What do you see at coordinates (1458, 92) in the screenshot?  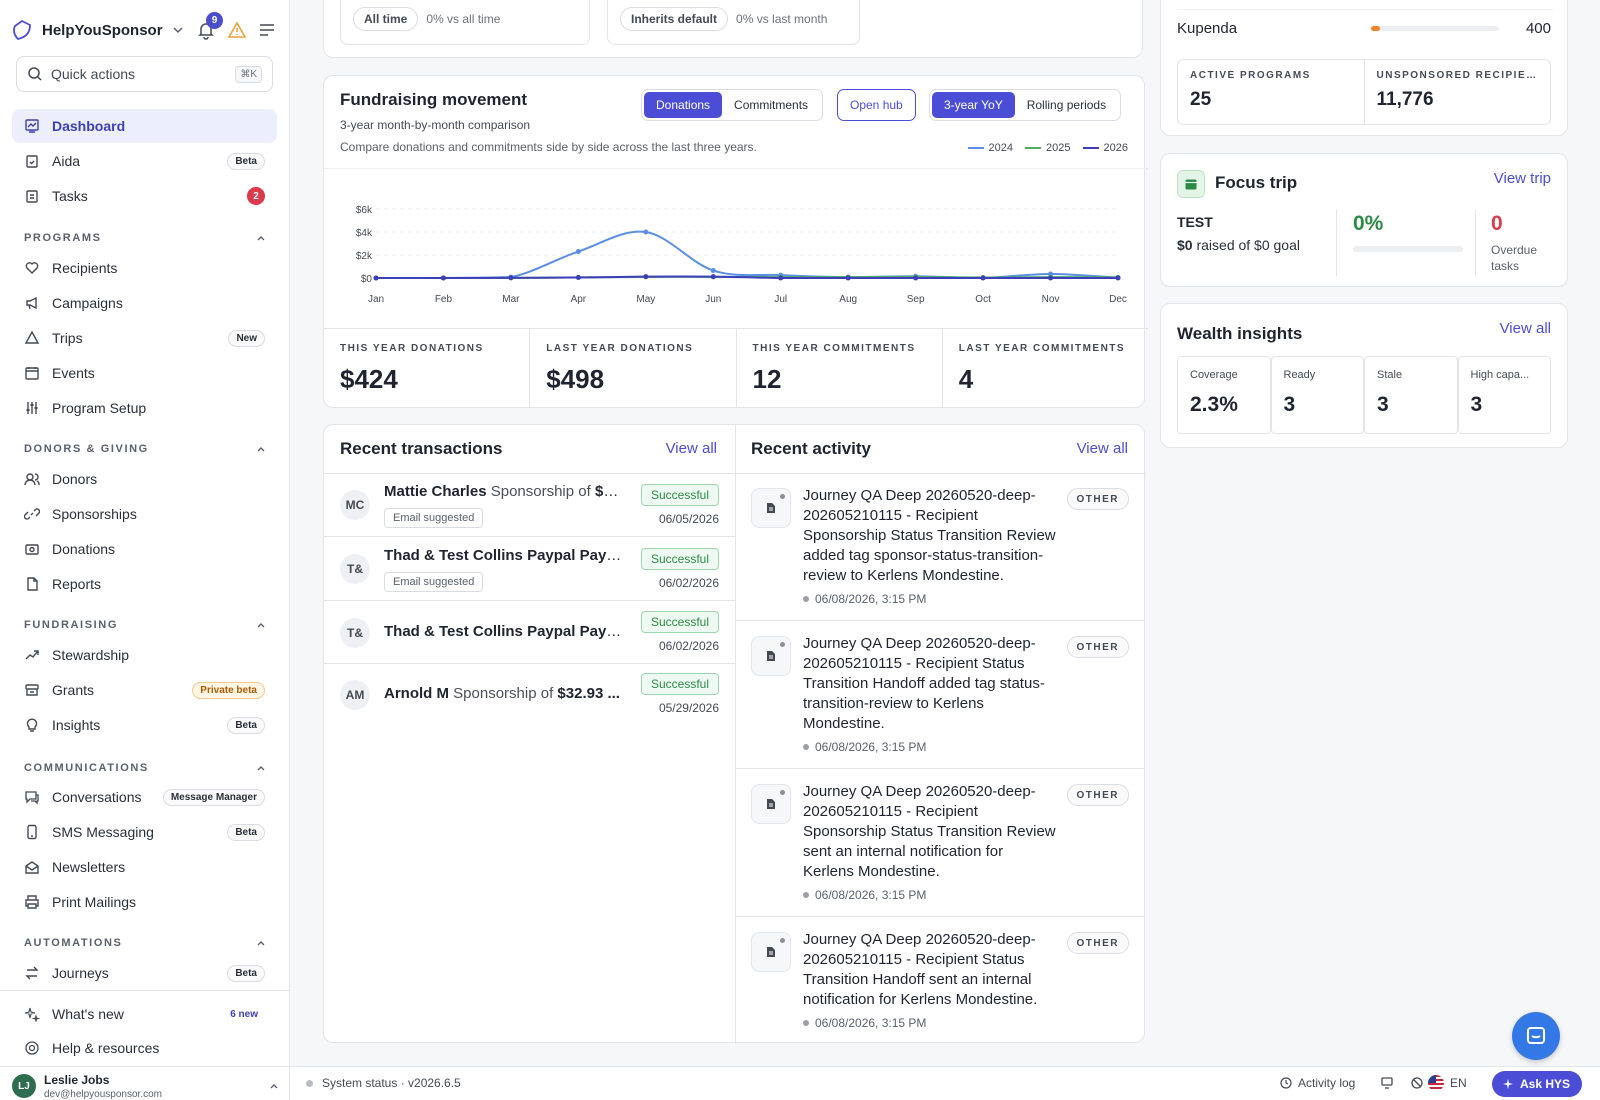 I see `unsponsored-recipients-stat: UNSPONSORED RECIPIE... 11,776` at bounding box center [1458, 92].